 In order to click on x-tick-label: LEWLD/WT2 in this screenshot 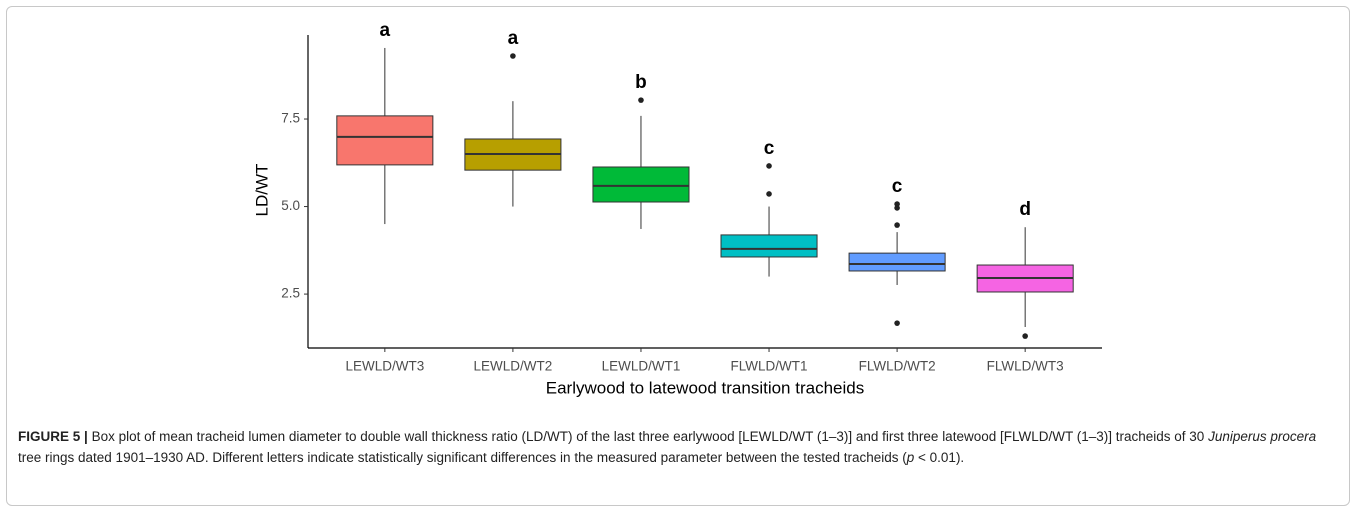, I will do `click(513, 366)`.